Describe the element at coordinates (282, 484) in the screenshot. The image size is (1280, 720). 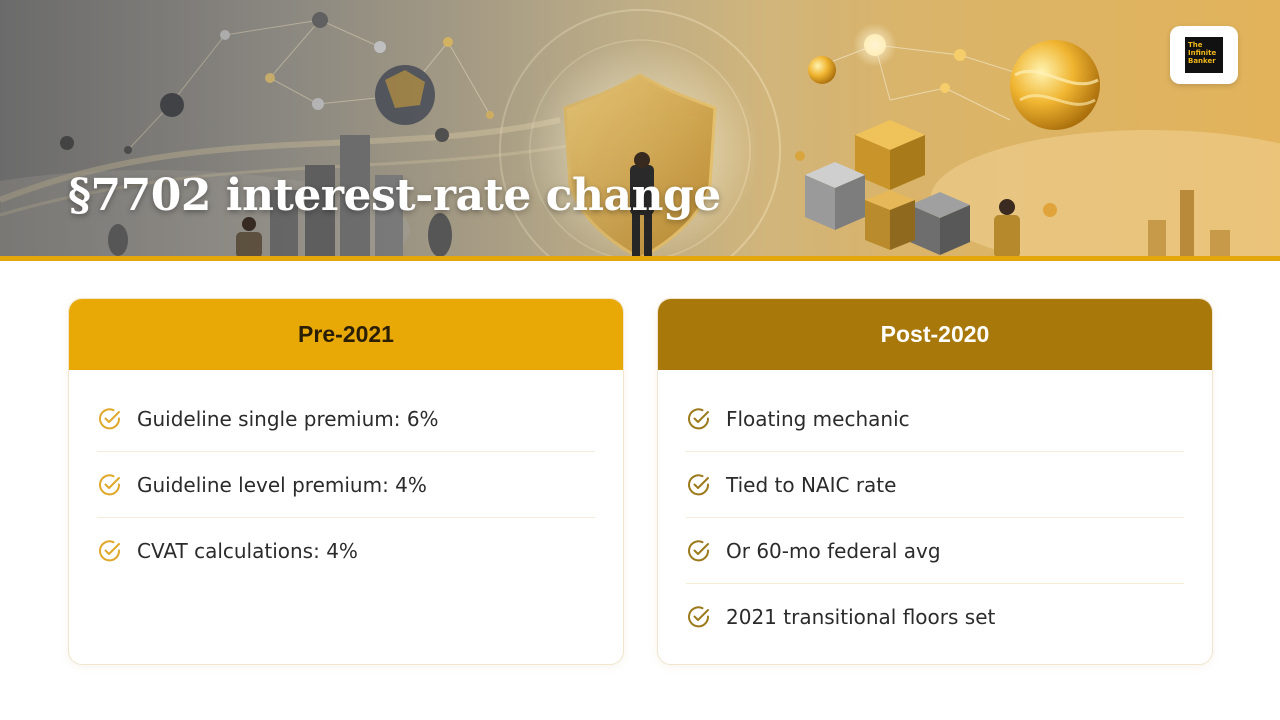
I see `list-item-text: Guideline level premium: 4%` at that location.